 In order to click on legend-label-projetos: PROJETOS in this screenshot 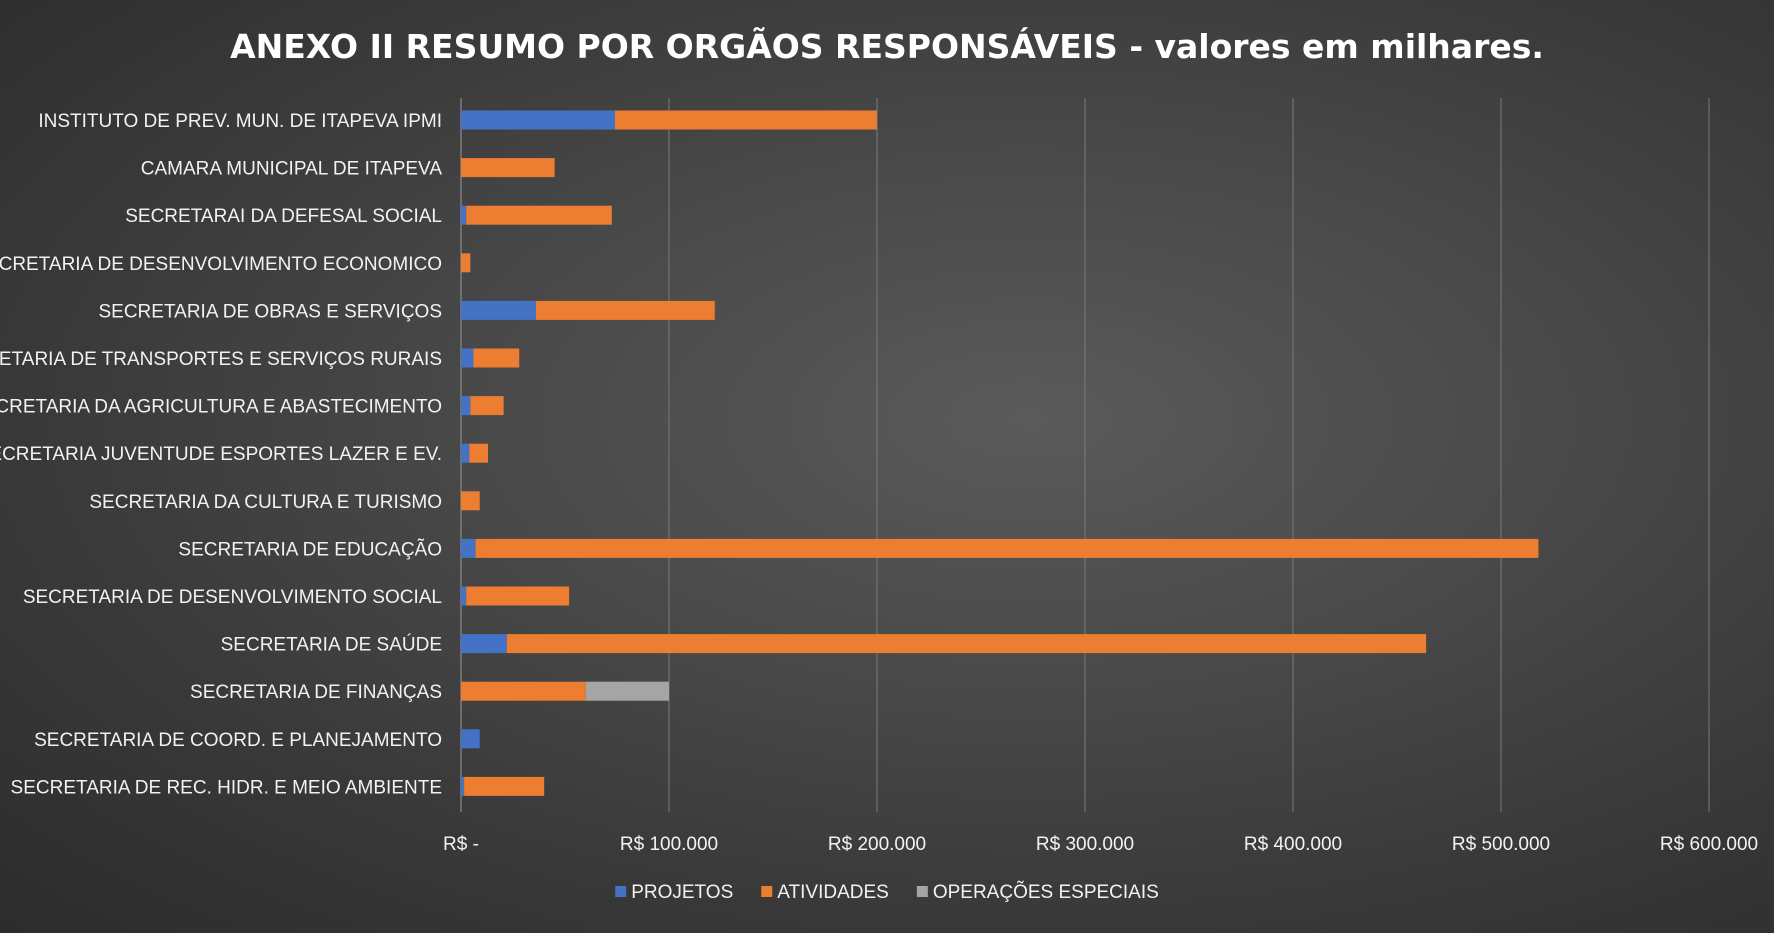, I will do `click(682, 892)`.